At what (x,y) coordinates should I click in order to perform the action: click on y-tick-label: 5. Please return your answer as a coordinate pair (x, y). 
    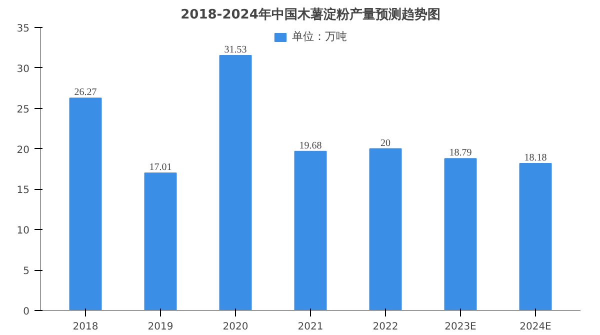
    Looking at the image, I should click on (26, 272).